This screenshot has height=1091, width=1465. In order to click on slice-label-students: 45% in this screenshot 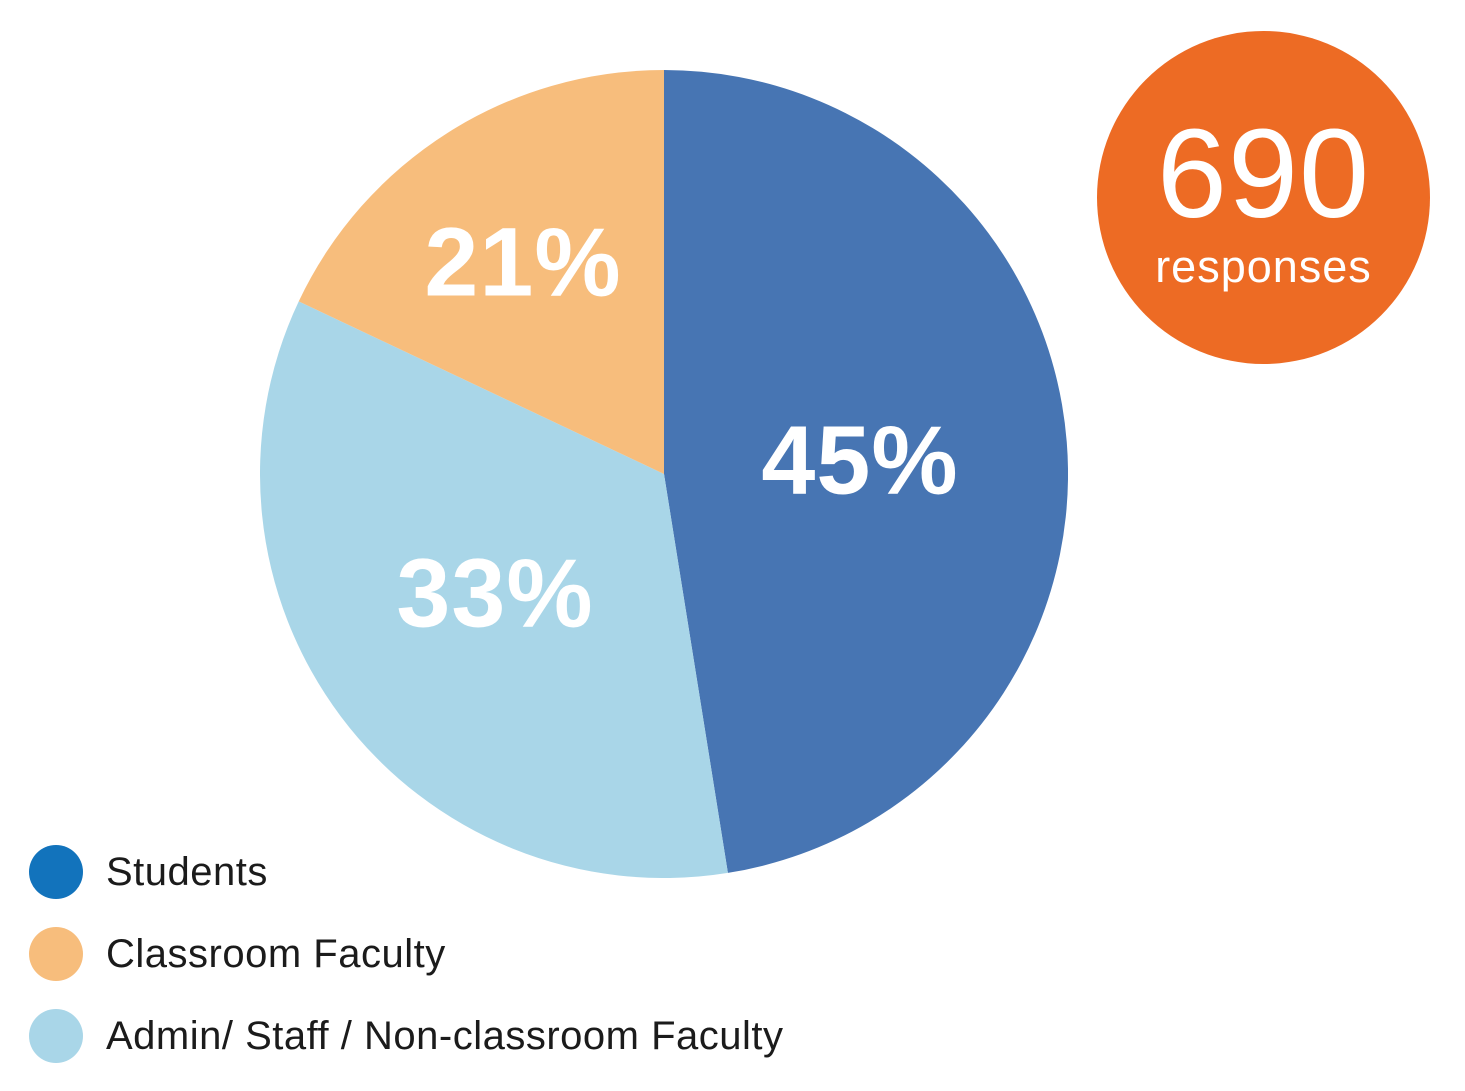, I will do `click(860, 460)`.